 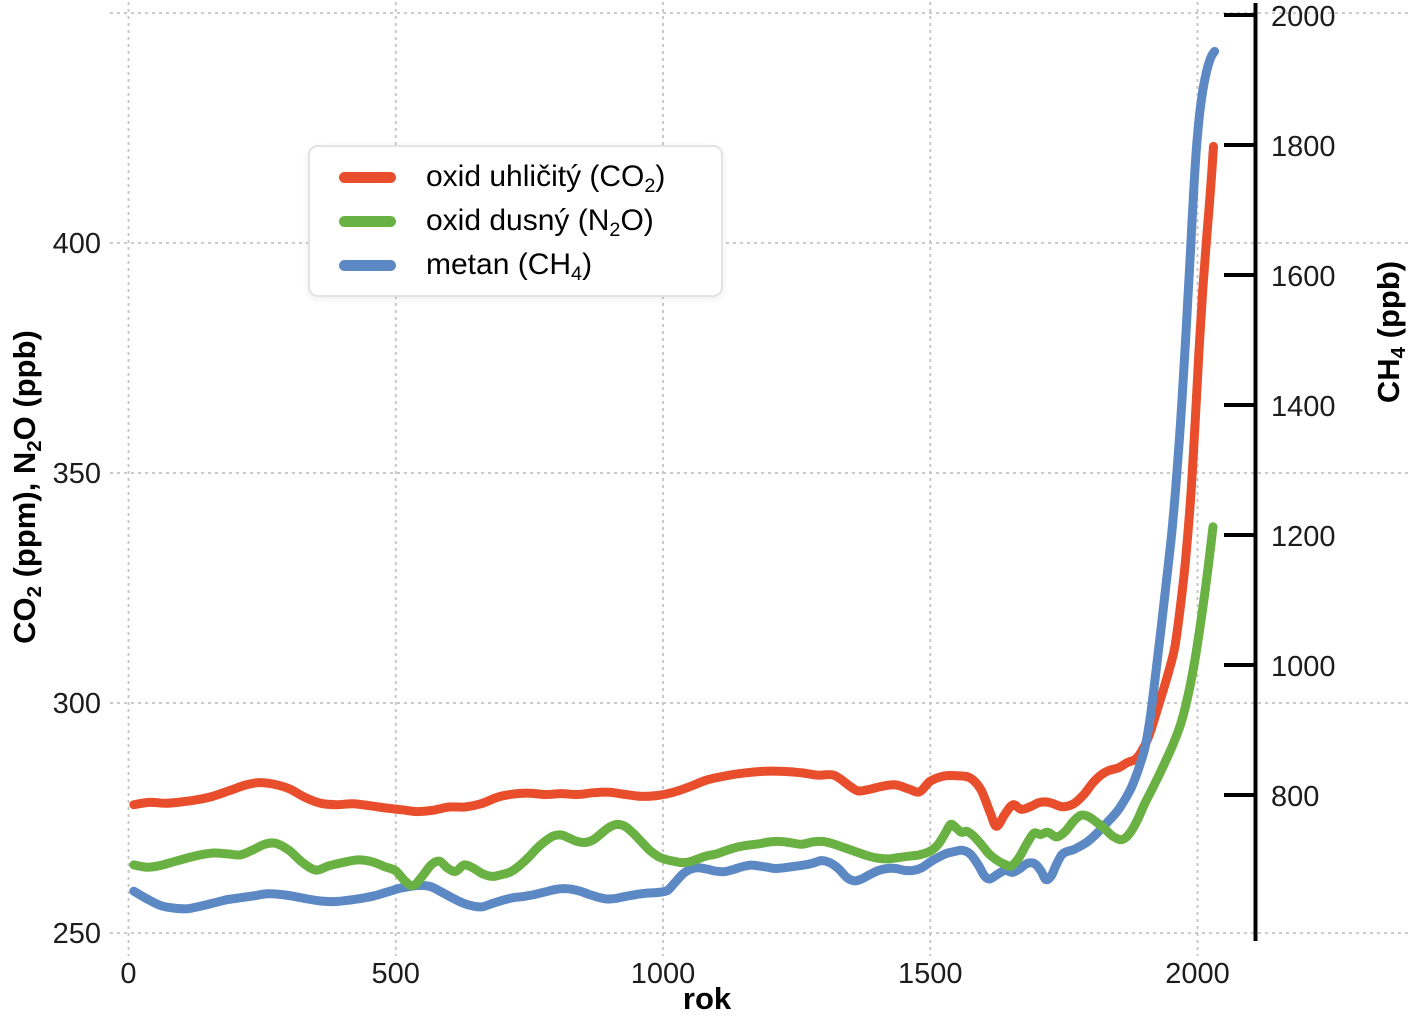 I want to click on legend-label: metan (CH4), so click(x=509, y=266).